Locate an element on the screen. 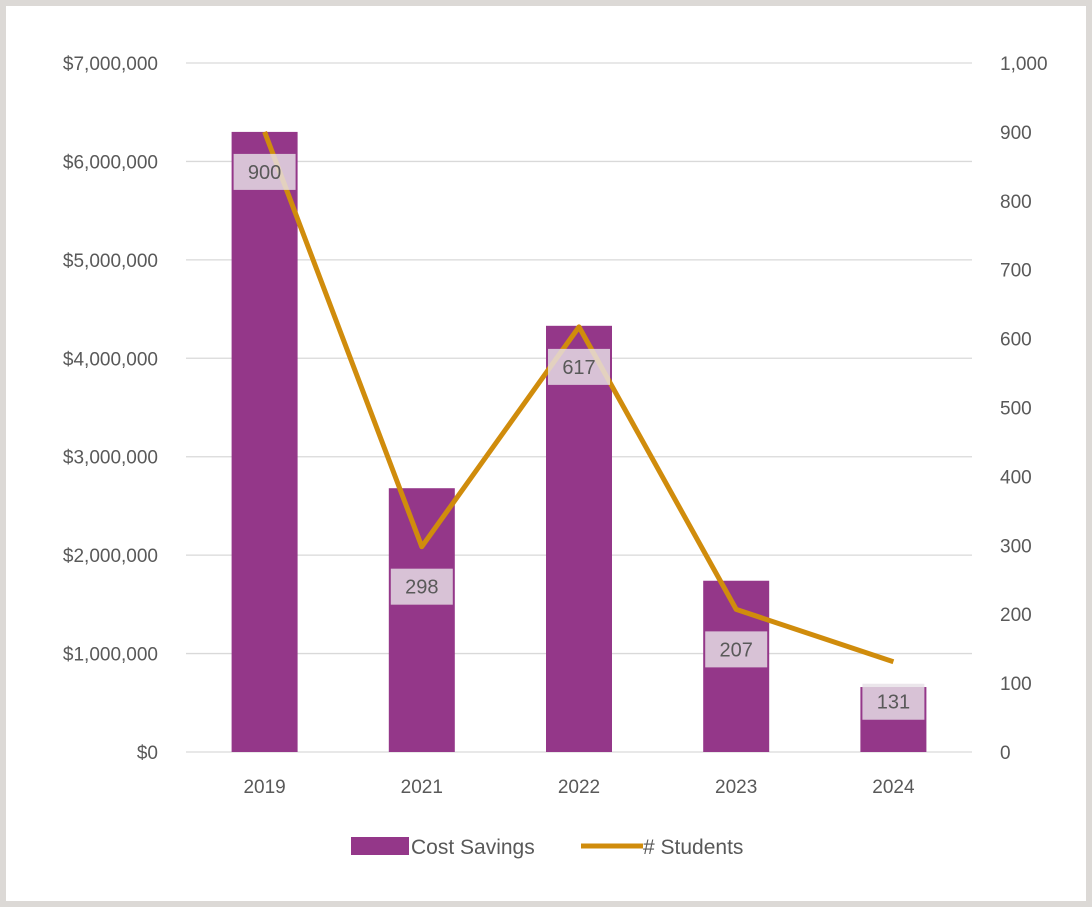 This screenshot has height=907, width=1092. right-tick-label: 200 is located at coordinates (1016, 615).